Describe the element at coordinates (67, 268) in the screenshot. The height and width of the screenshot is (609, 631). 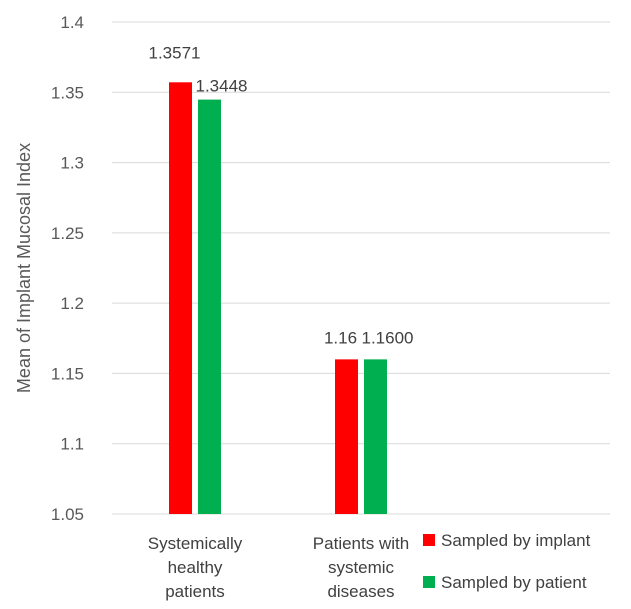
I see `y-axis-ticks: 1.05 1.1 1.15 1.2 1.25 1.3 1.35 1.4` at that location.